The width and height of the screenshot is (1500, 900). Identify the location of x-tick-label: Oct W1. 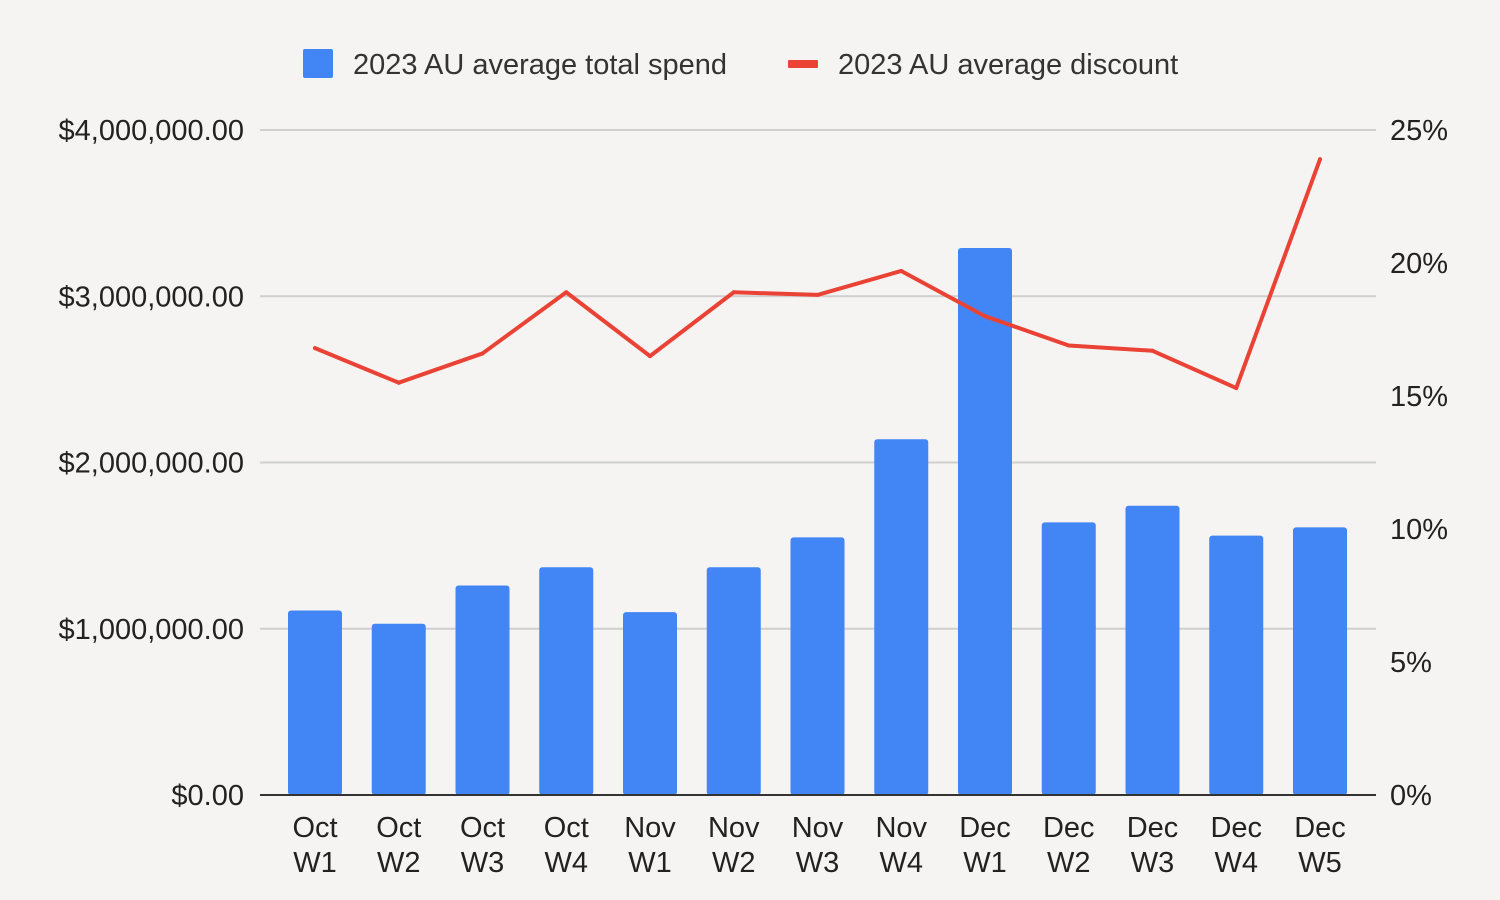
(314, 845).